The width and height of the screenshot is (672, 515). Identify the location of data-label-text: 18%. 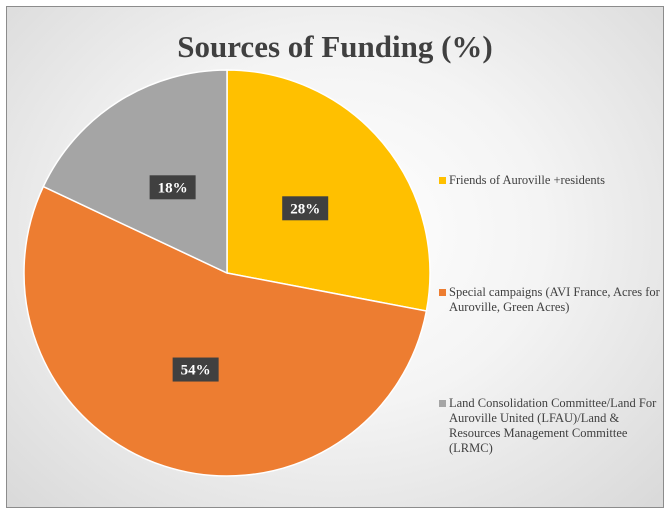
(173, 188).